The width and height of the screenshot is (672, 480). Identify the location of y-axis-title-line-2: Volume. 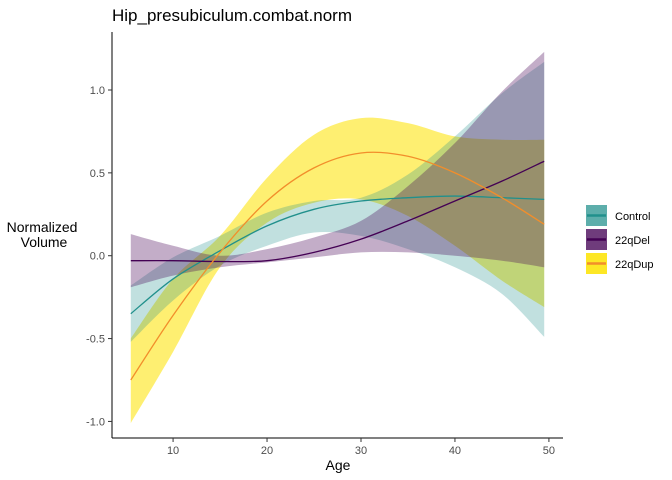
(44, 242).